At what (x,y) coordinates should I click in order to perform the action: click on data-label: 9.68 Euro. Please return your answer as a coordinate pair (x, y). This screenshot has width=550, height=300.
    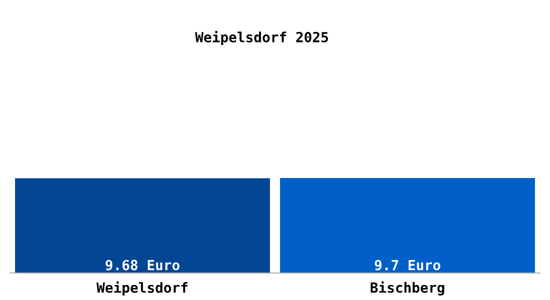
    Looking at the image, I should click on (143, 265).